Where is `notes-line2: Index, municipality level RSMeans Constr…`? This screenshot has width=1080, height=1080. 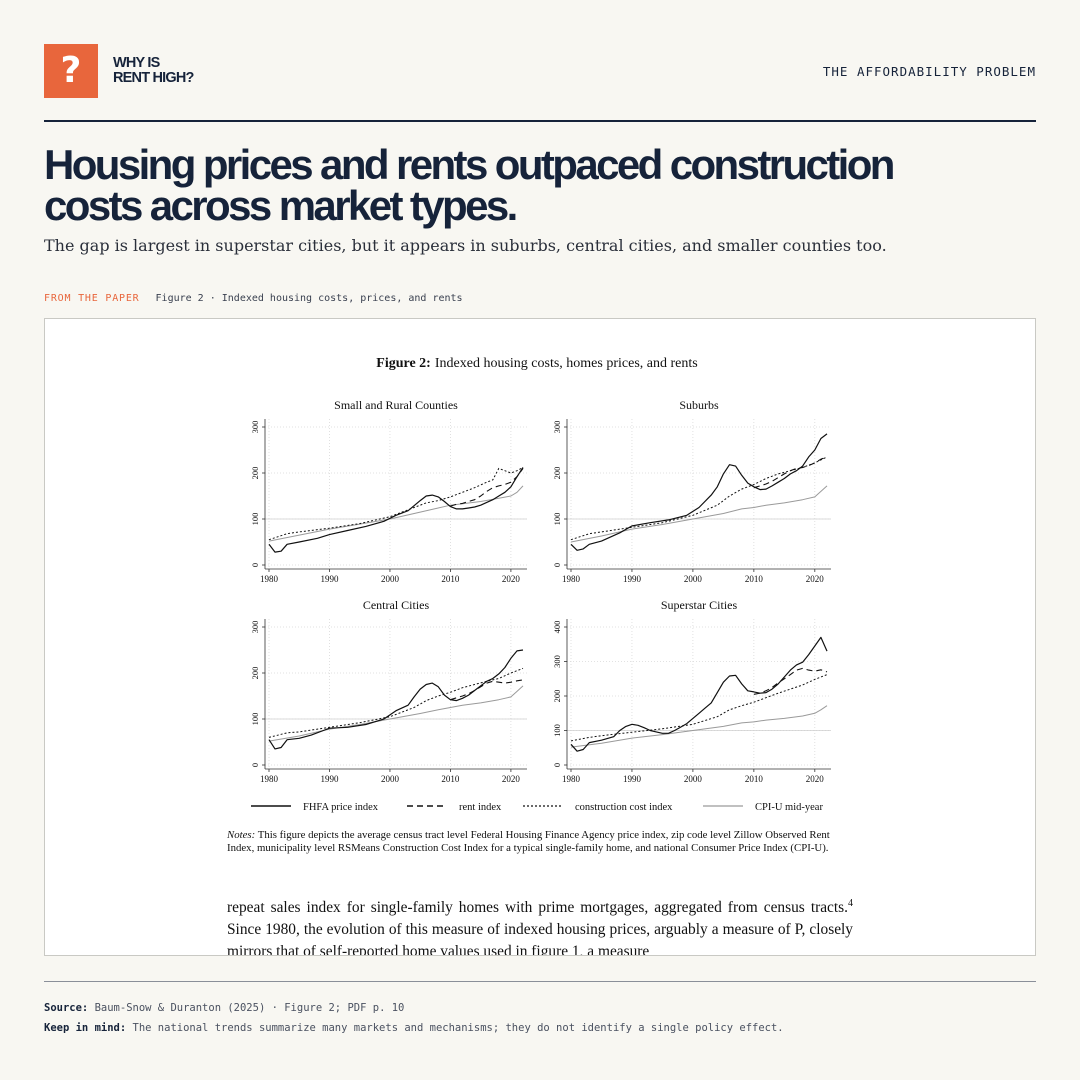 notes-line2: Index, municipality level RSMeans Constr… is located at coordinates (528, 847).